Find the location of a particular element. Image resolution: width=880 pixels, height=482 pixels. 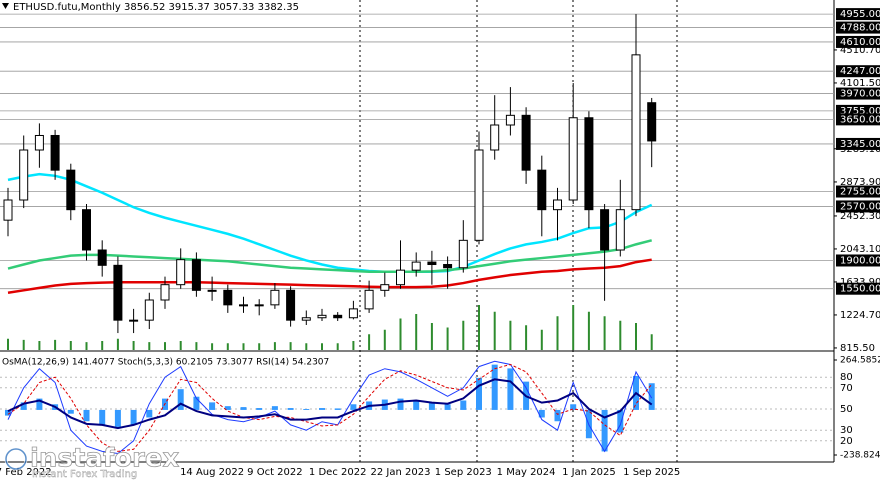

x-tick-label: 1 Jan 2025 is located at coordinates (589, 472).